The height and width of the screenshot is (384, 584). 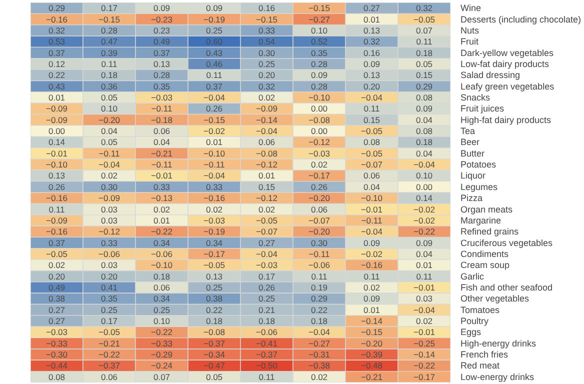 I want to click on data-label: −0.21, so click(x=371, y=377).